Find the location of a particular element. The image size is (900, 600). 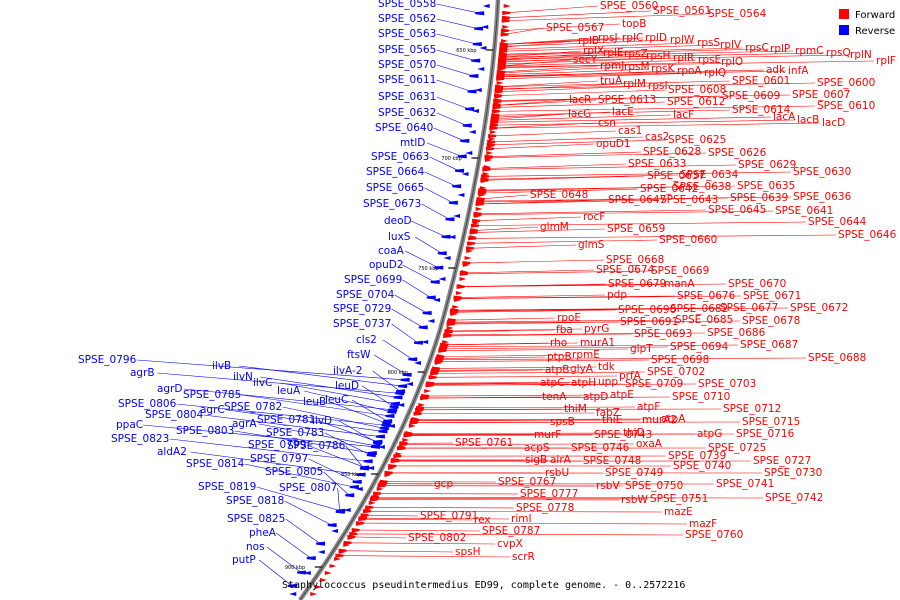

forward-gene-label: SPSE_0674 is located at coordinates (625, 270).